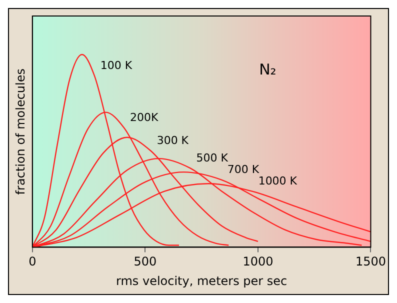  What do you see at coordinates (267, 69) in the screenshot?
I see `annotation: N₂` at bounding box center [267, 69].